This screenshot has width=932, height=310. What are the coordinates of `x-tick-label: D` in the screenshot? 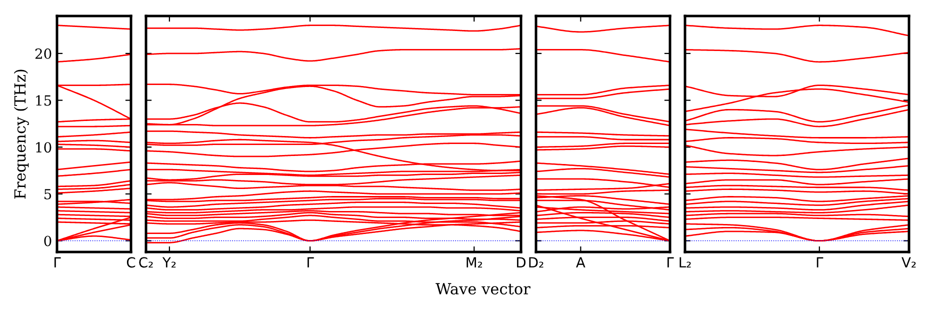 It's located at (521, 262).